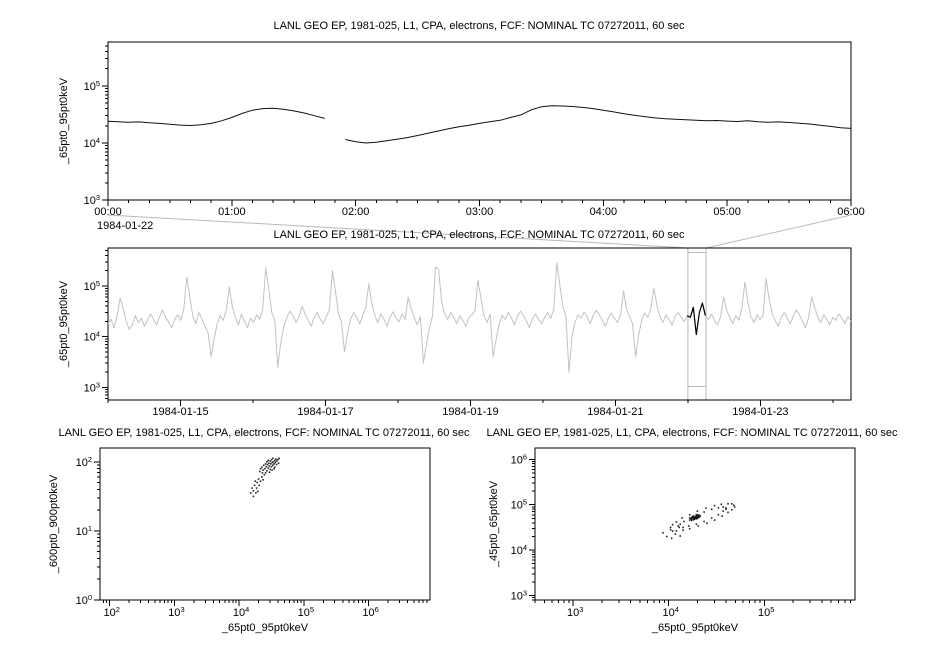  What do you see at coordinates (695, 524) in the screenshot?
I see `scatter-45-65-panel-plot-area` at bounding box center [695, 524].